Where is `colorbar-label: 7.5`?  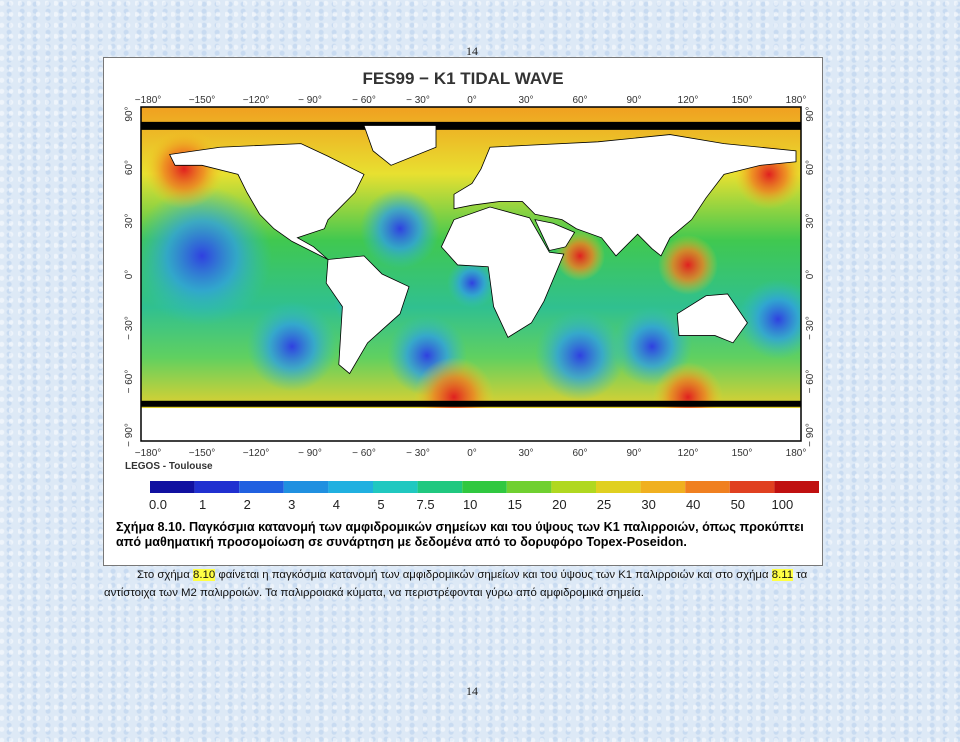 colorbar-label: 7.5 is located at coordinates (426, 504).